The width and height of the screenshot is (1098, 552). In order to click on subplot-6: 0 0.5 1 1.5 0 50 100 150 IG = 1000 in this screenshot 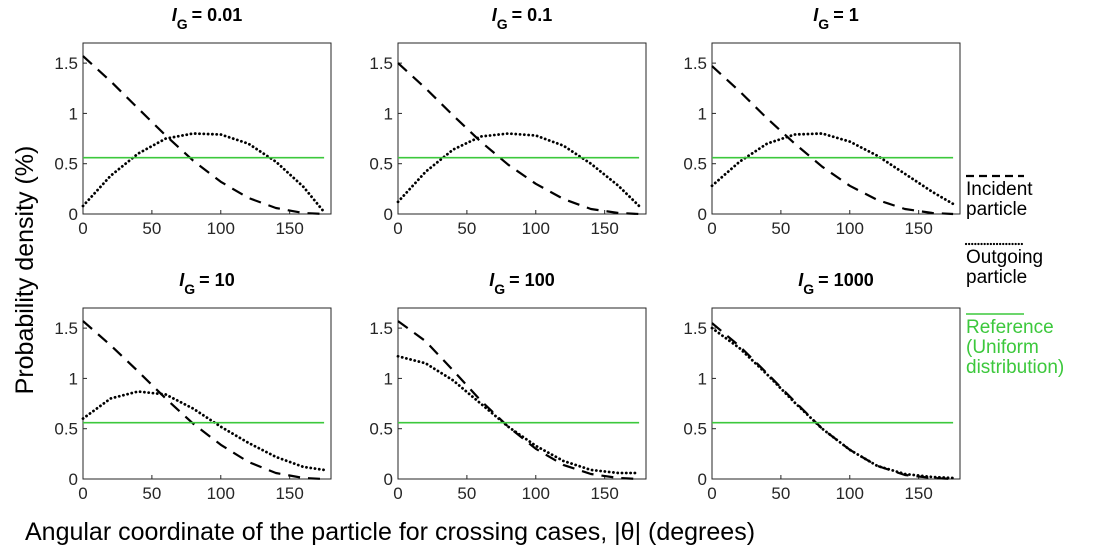, I will do `click(822, 386)`.